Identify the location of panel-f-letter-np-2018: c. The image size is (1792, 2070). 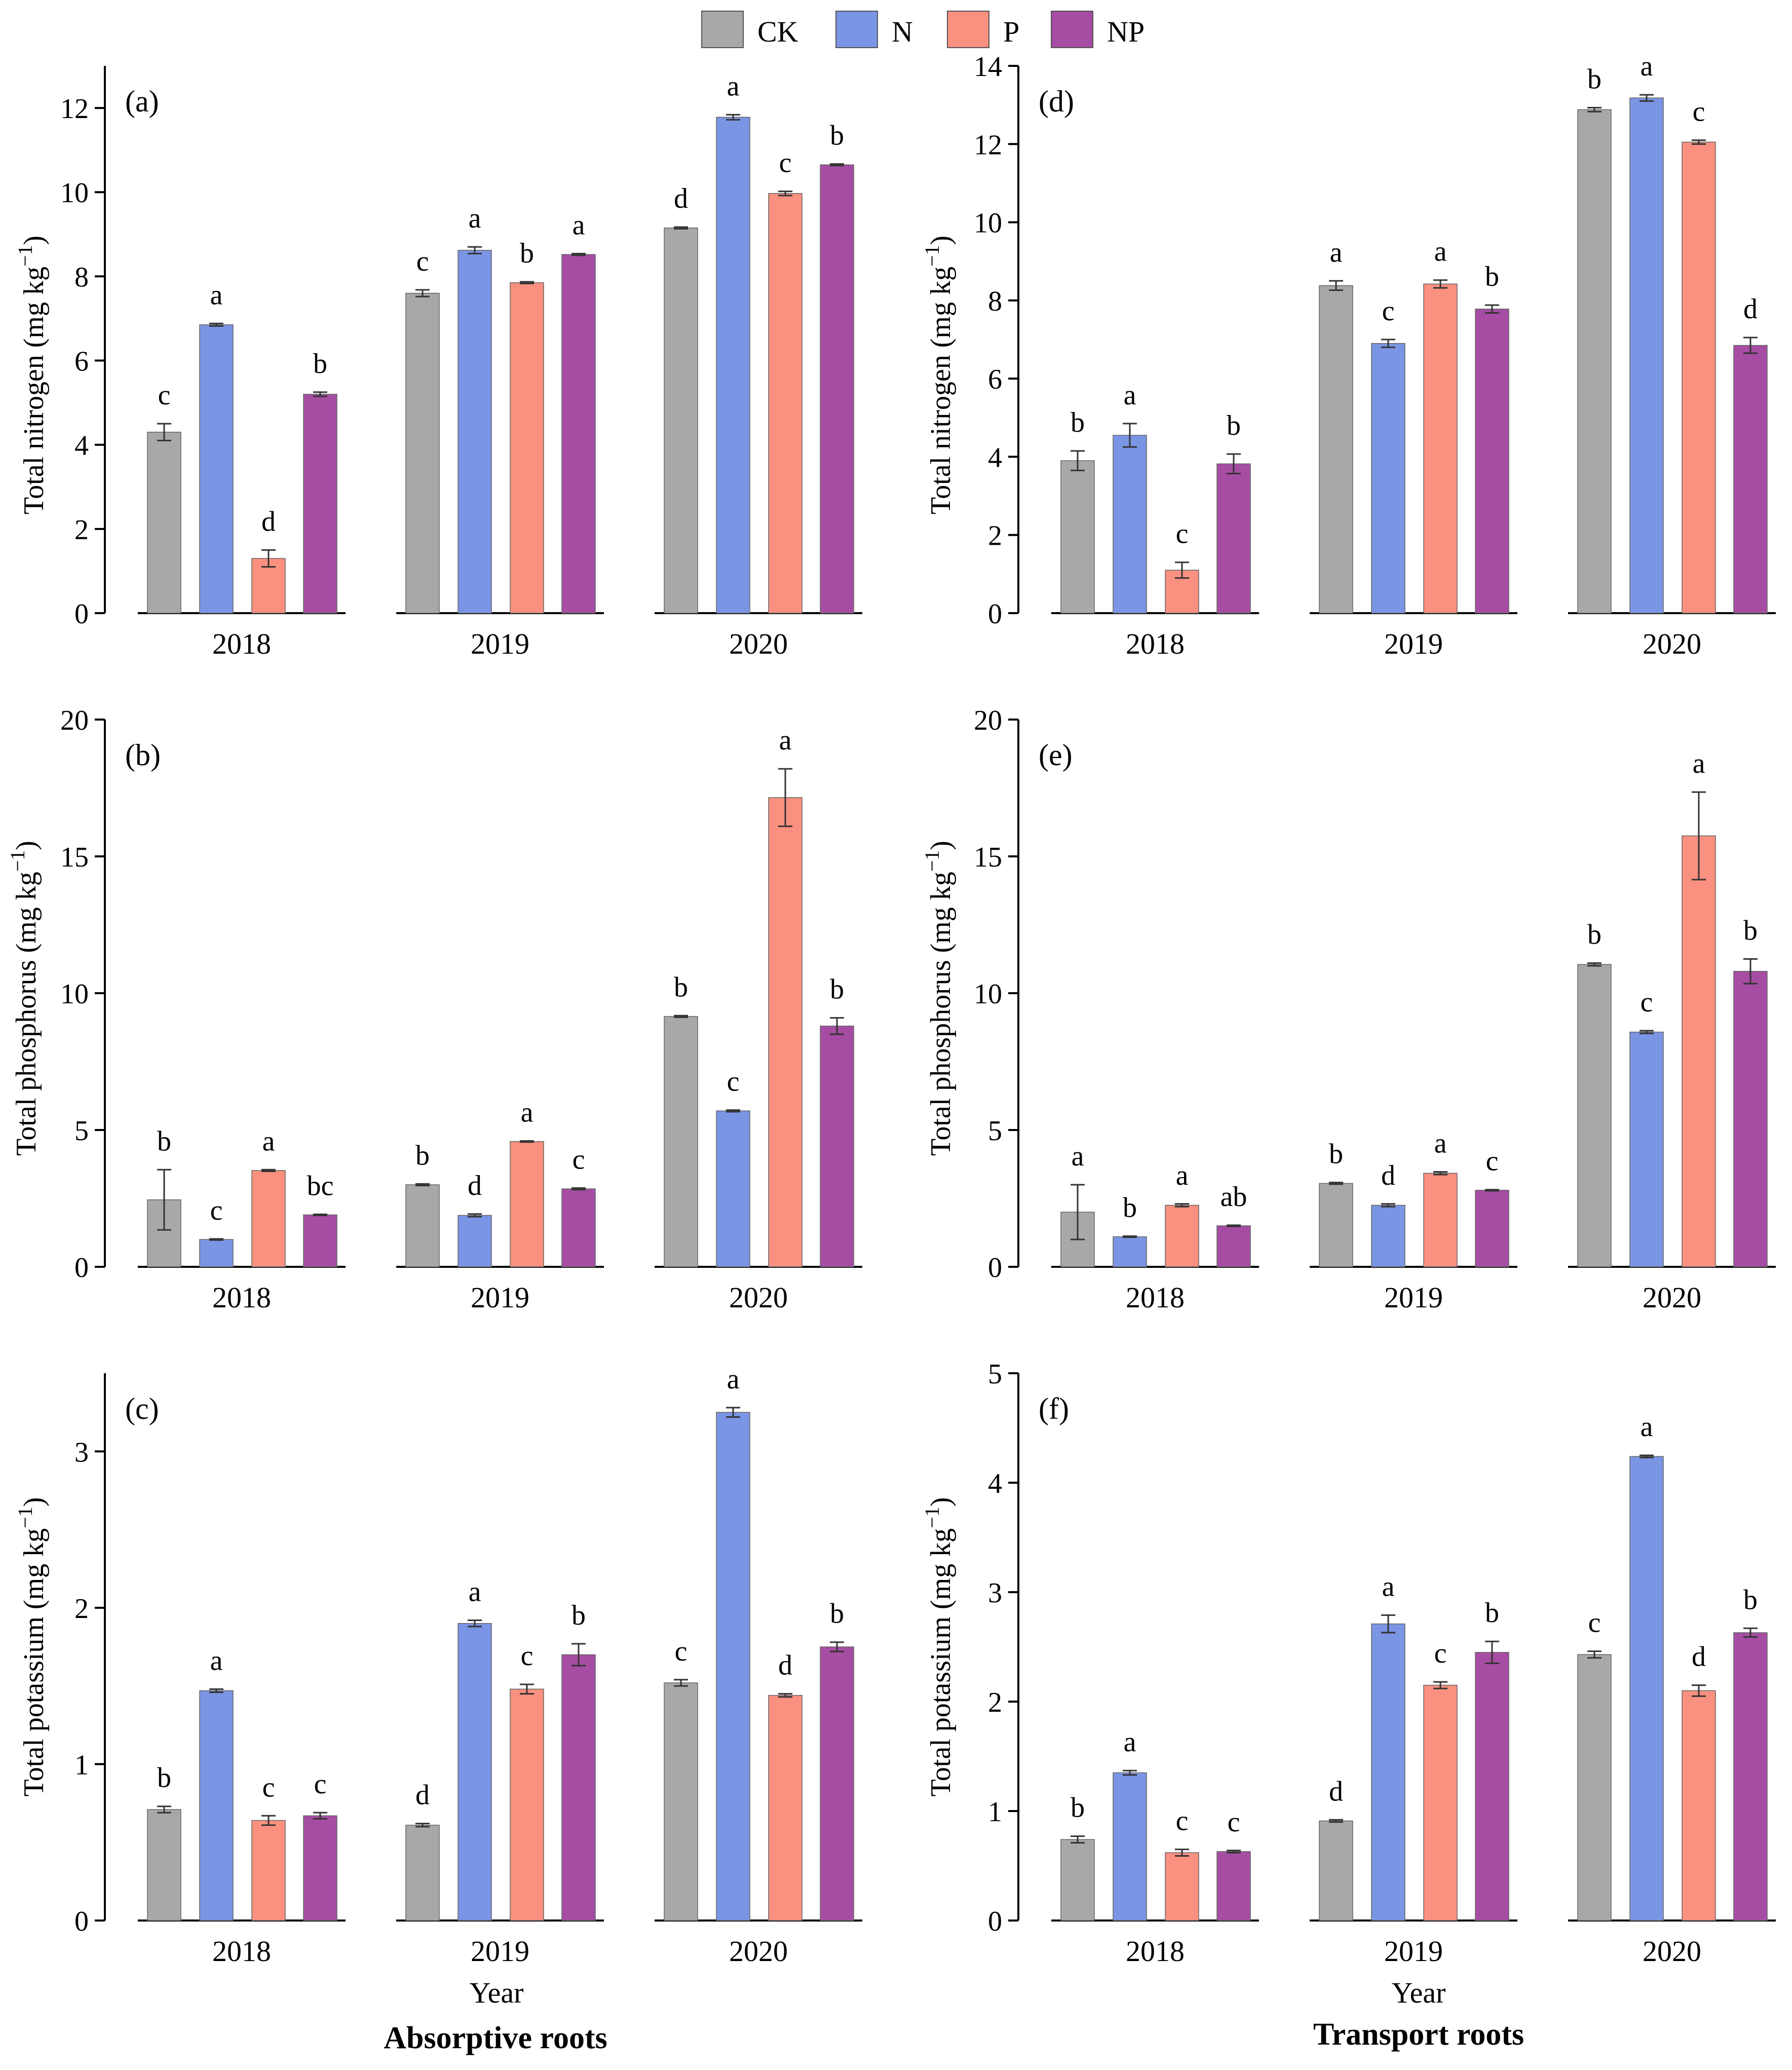
(1234, 1822).